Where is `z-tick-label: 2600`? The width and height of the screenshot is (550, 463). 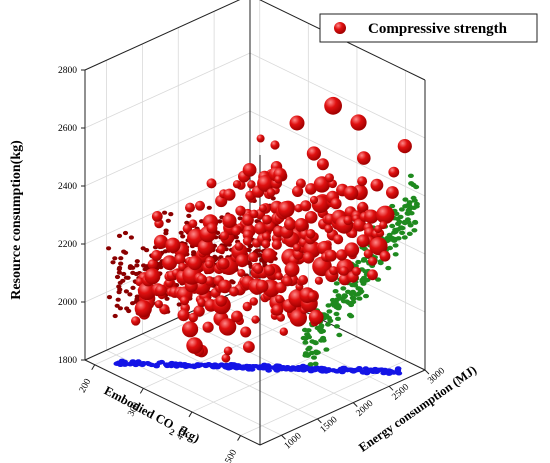
z-tick-label: 2600 is located at coordinates (67, 129).